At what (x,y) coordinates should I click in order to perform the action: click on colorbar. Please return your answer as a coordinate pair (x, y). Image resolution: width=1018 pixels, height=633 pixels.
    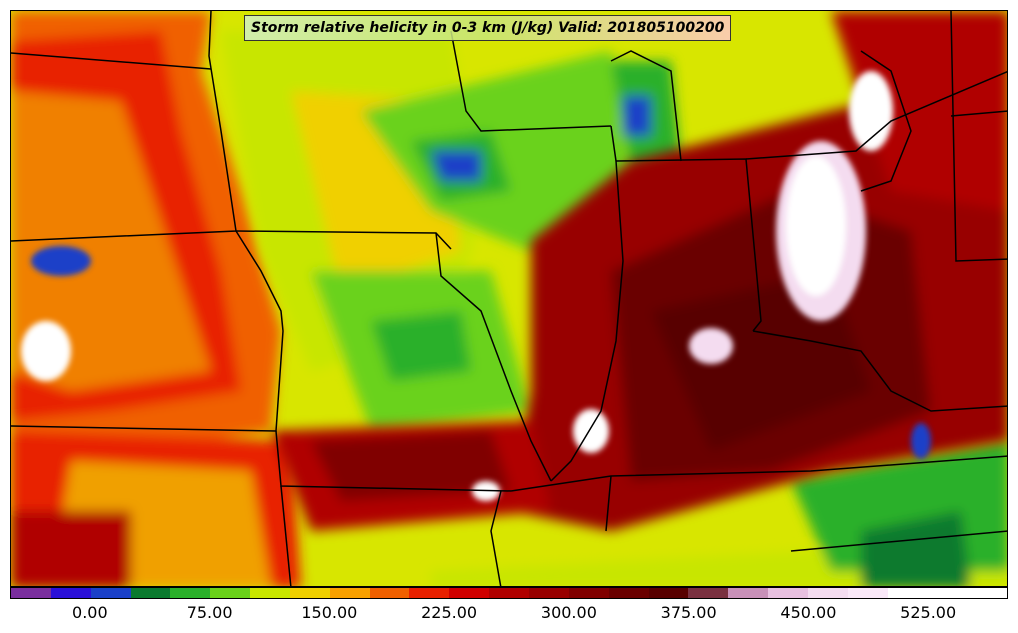
    Looking at the image, I should click on (509, 593).